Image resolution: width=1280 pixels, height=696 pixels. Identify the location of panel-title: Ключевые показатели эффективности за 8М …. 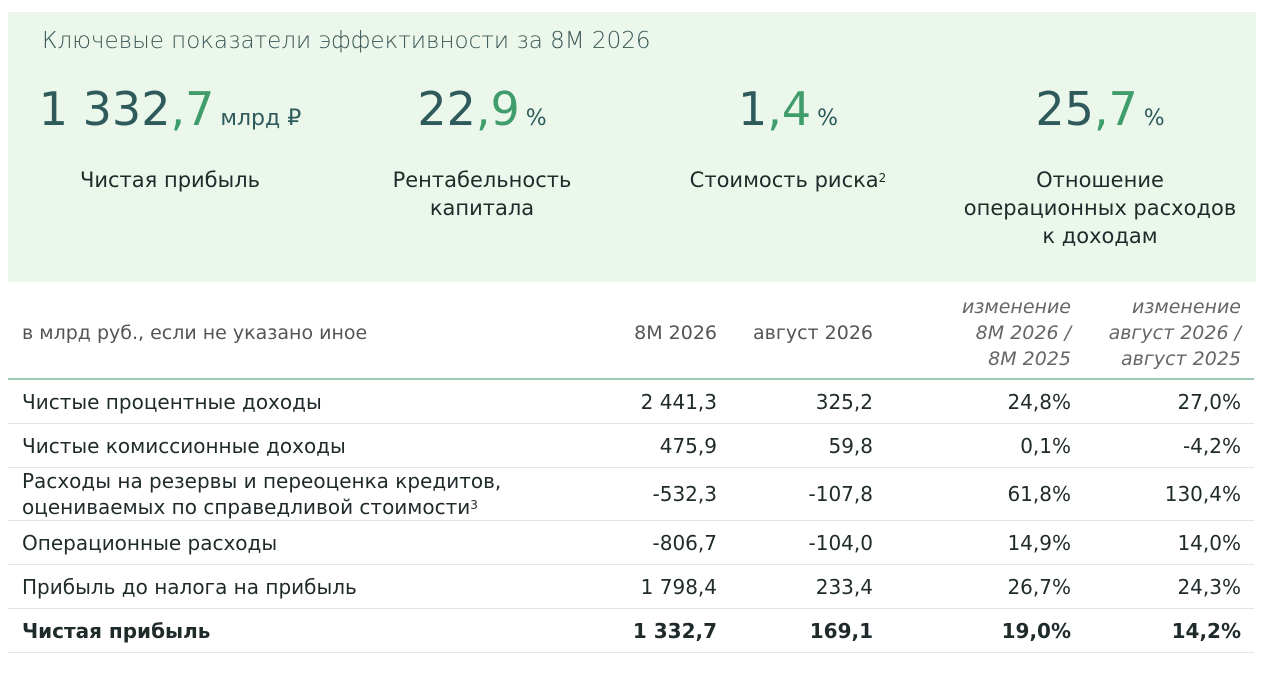
(346, 41).